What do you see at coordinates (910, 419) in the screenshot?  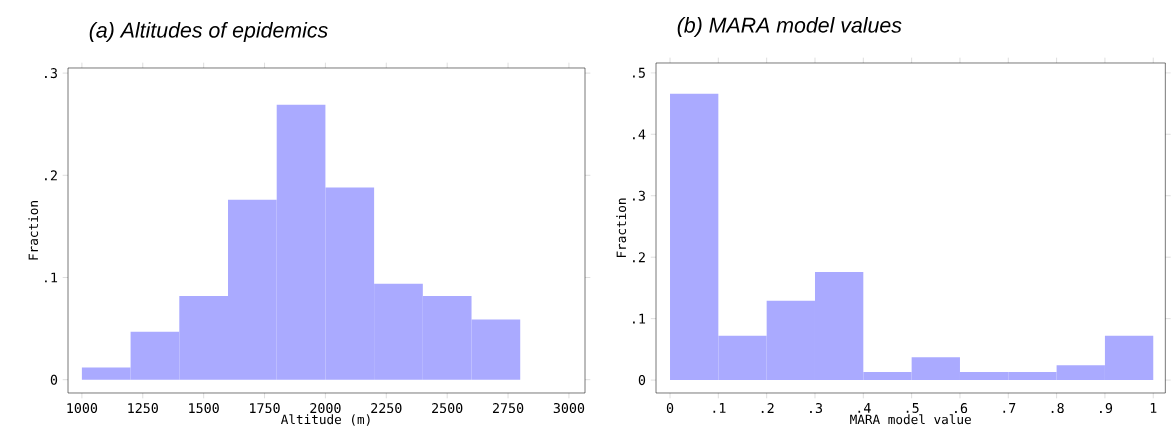 I see `x-axis-title: MARA model value` at bounding box center [910, 419].